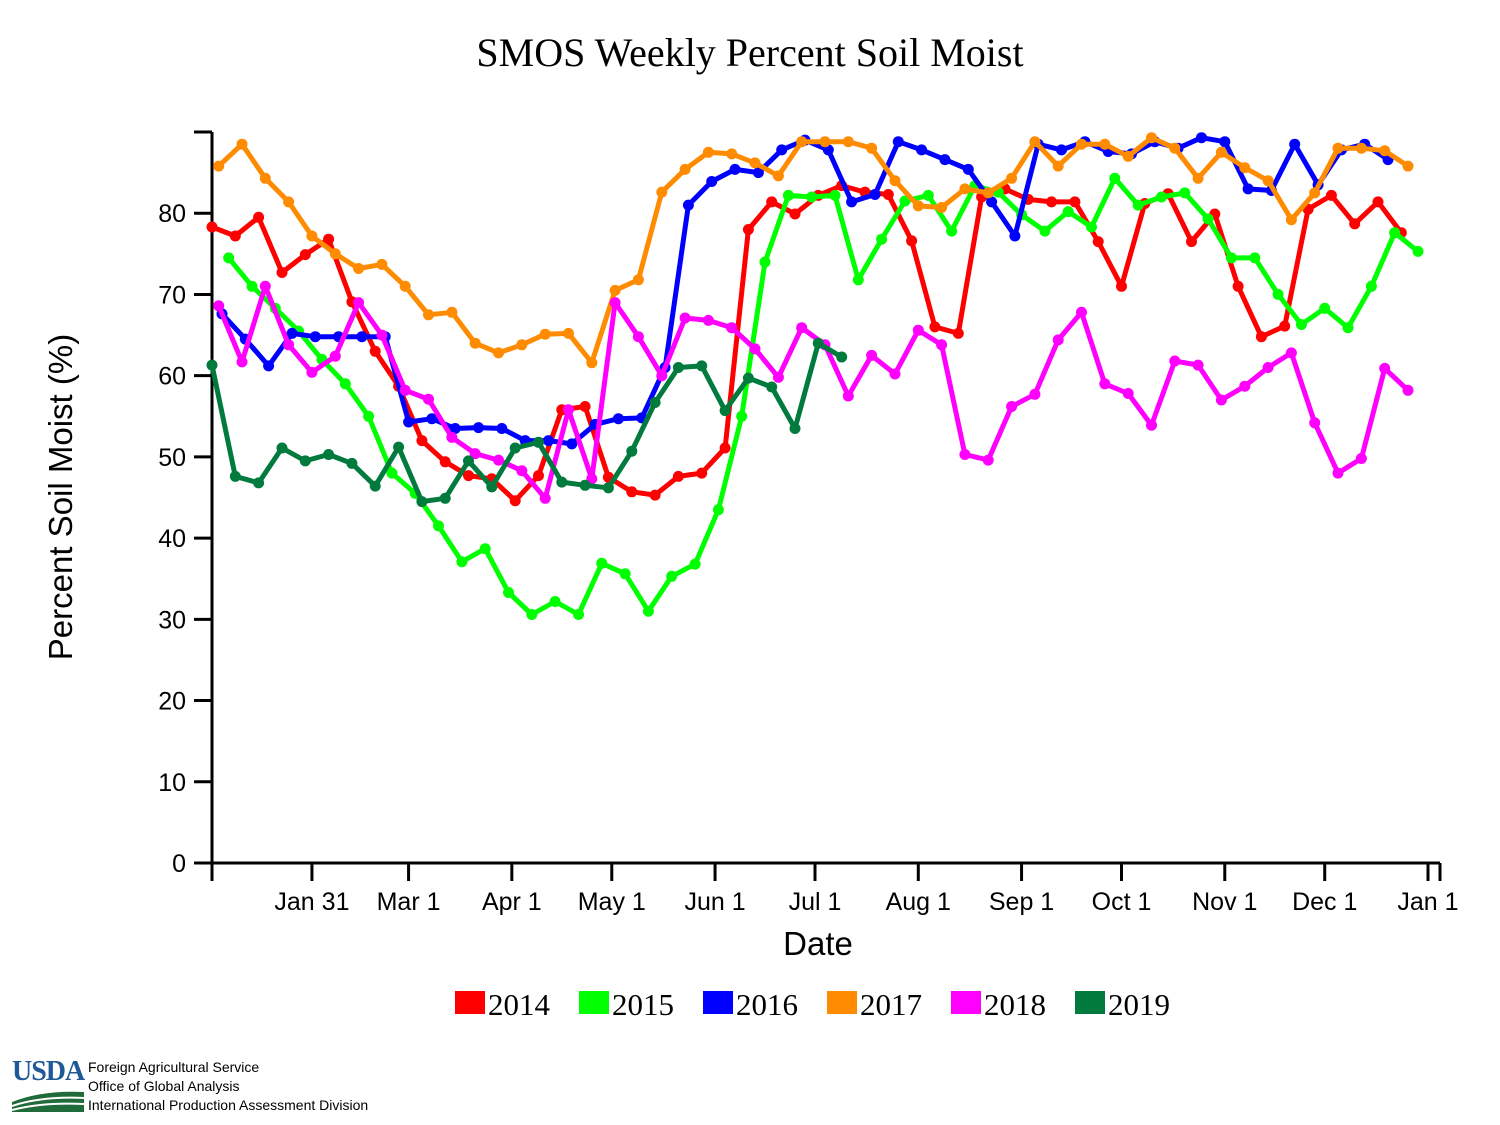  I want to click on footer-line-agency: Foreign Agricultural Service, so click(174, 1067).